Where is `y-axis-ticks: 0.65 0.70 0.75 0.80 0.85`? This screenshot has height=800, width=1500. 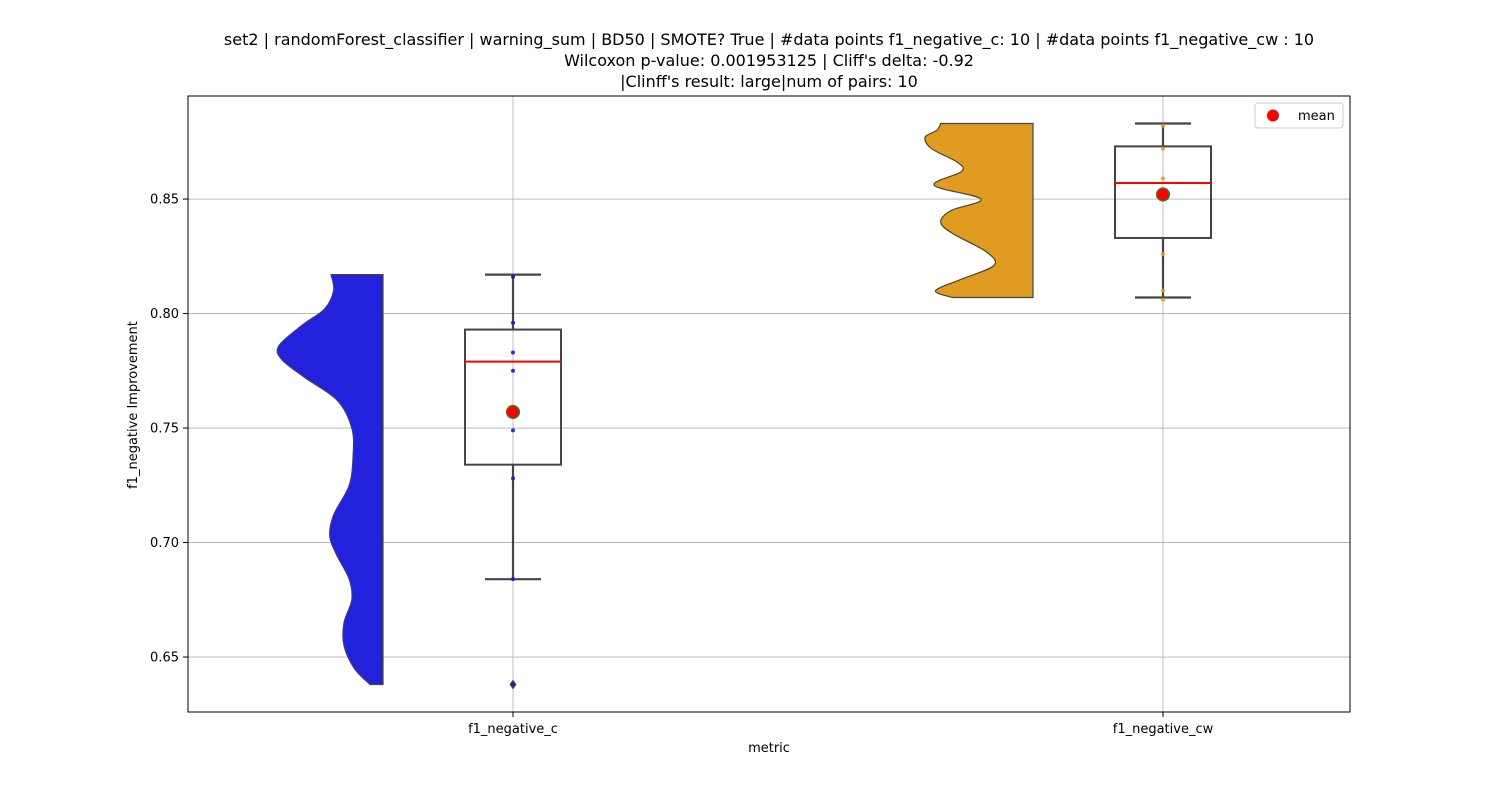
y-axis-ticks: 0.65 0.70 0.75 0.80 0.85 is located at coordinates (169, 429).